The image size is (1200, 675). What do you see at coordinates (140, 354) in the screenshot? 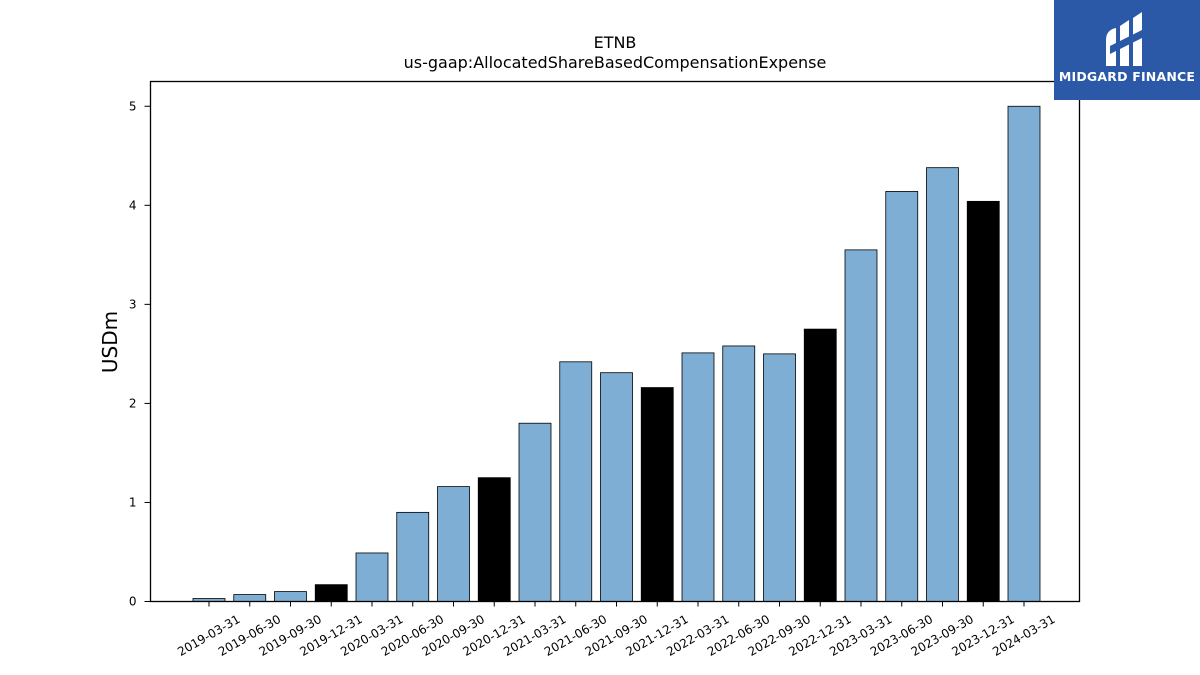
I see `y-ticks-group: 0 1 2 3 4 5` at bounding box center [140, 354].